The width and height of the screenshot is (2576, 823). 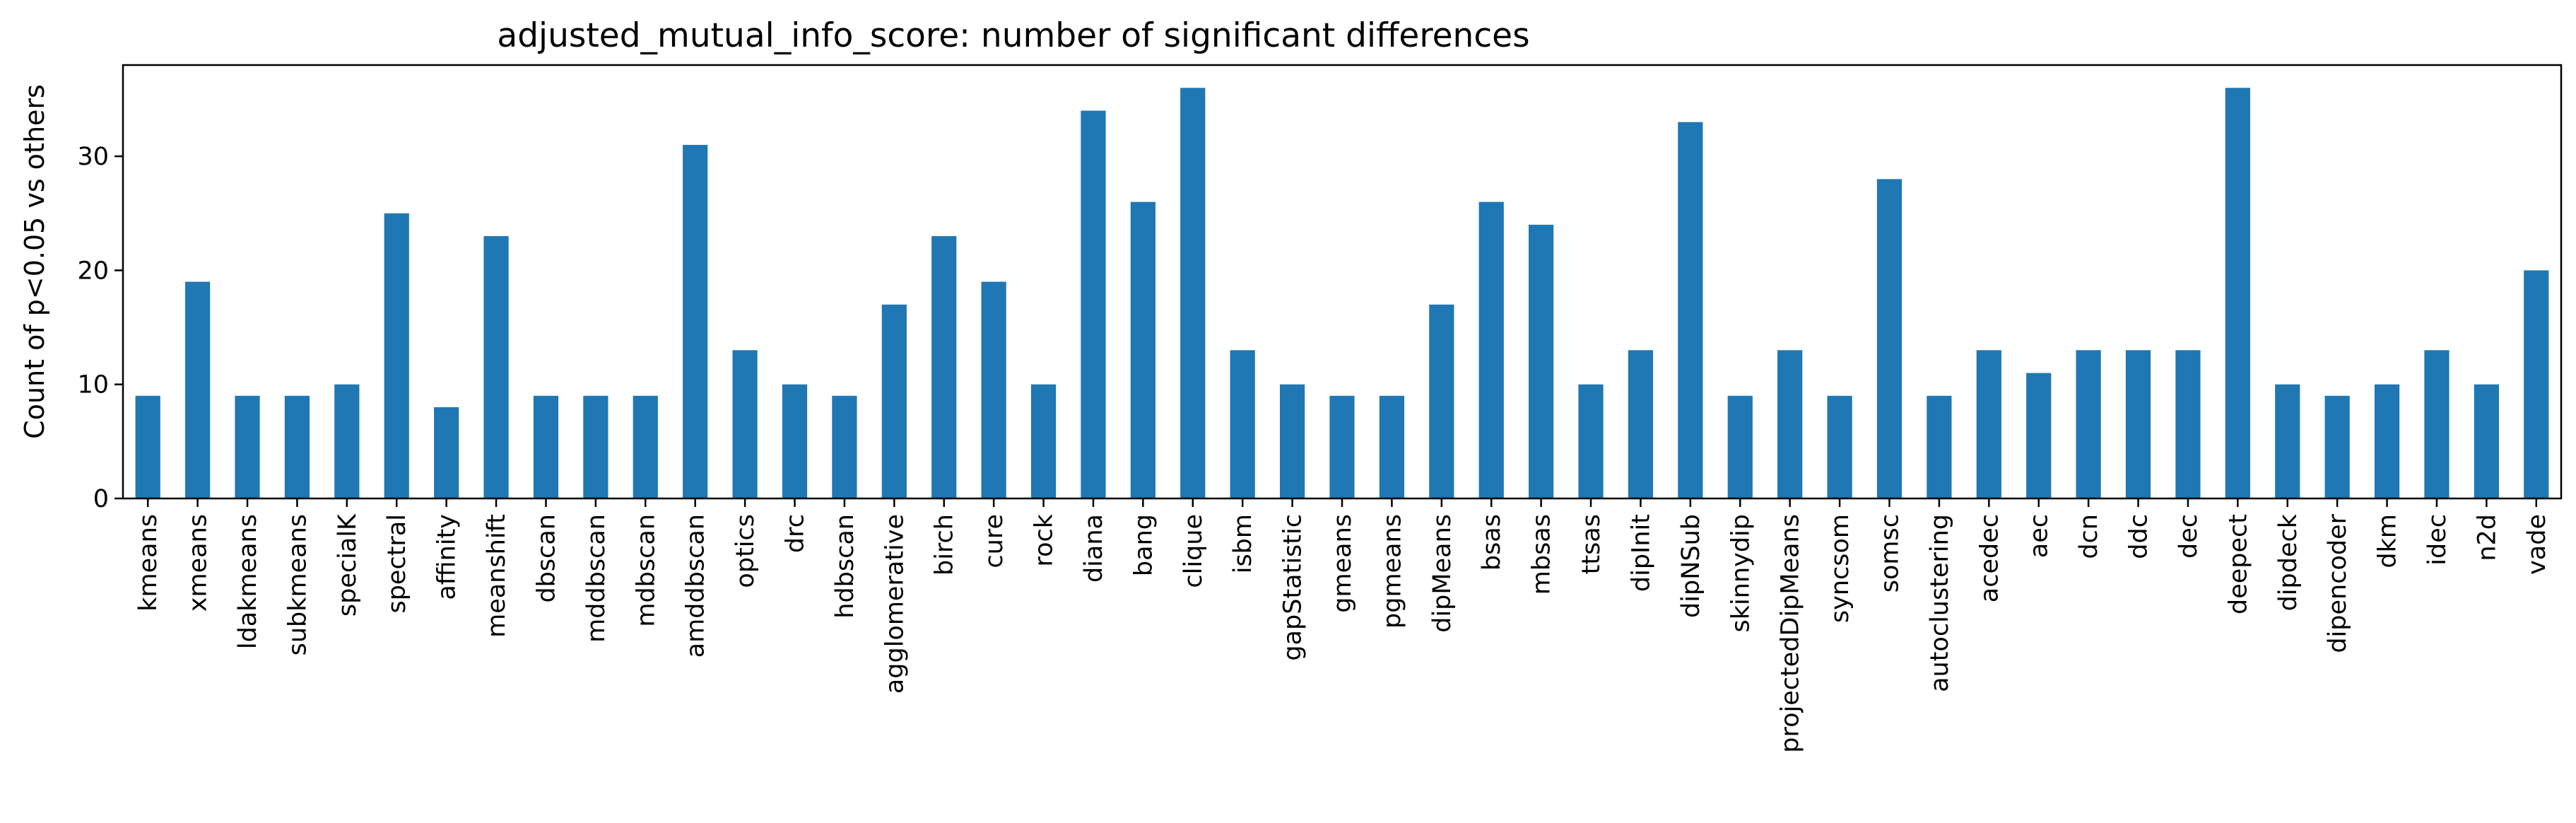 What do you see at coordinates (1491, 350) in the screenshot?
I see `bar-bsas` at bounding box center [1491, 350].